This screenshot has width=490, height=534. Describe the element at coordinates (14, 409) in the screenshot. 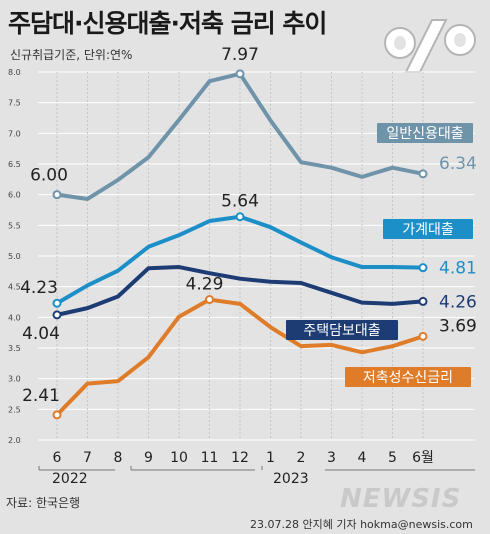

I see `y-tick-label: 2.5` at that location.